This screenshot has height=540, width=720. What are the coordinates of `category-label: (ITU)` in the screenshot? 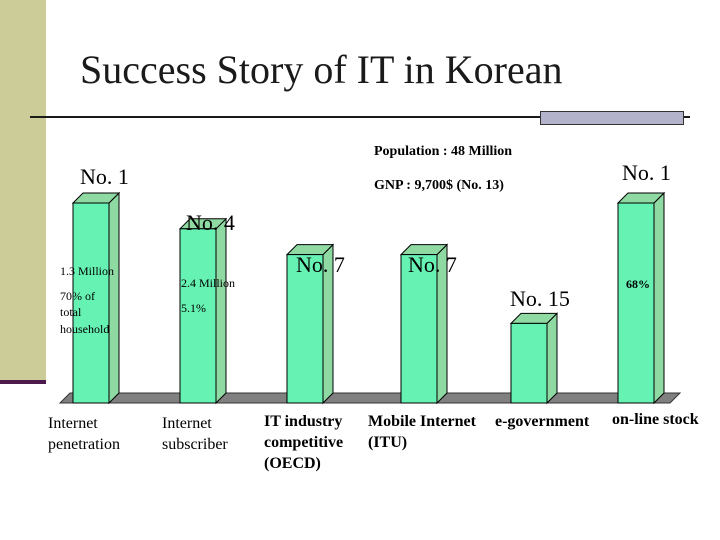 It's located at (387, 442).